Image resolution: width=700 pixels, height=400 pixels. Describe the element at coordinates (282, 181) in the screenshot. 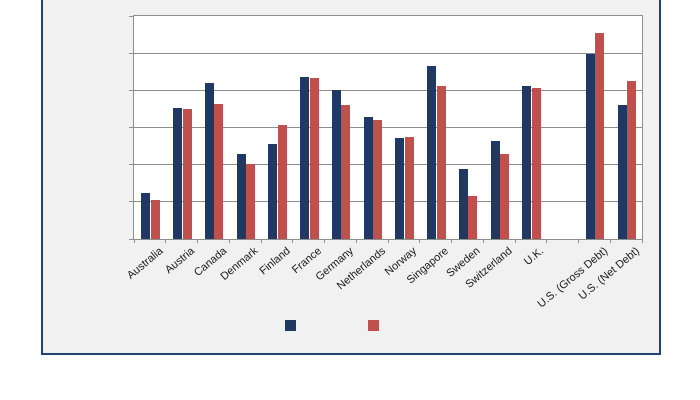

I see `bar-series2-Finland` at that location.